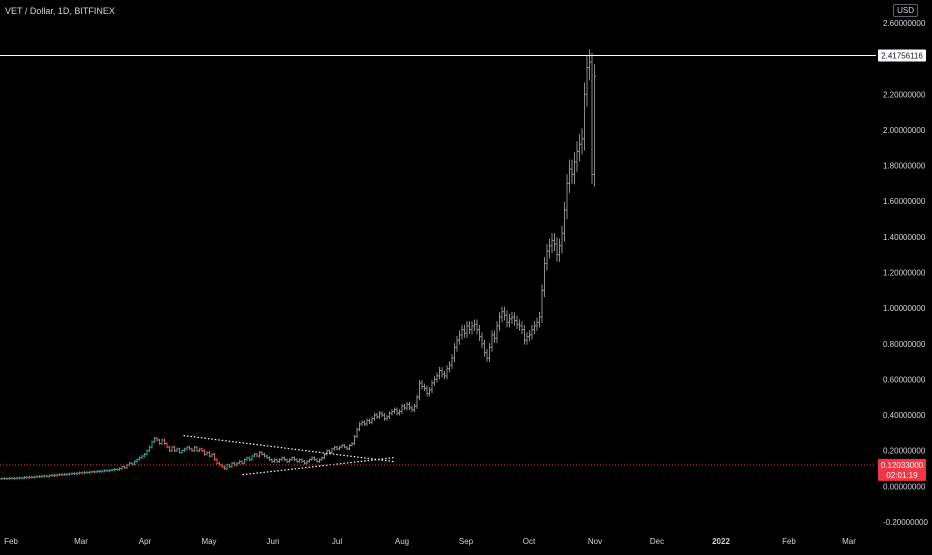 The image size is (932, 555). What do you see at coordinates (904, 415) in the screenshot?
I see `y-tick-label: 0.40000000` at bounding box center [904, 415].